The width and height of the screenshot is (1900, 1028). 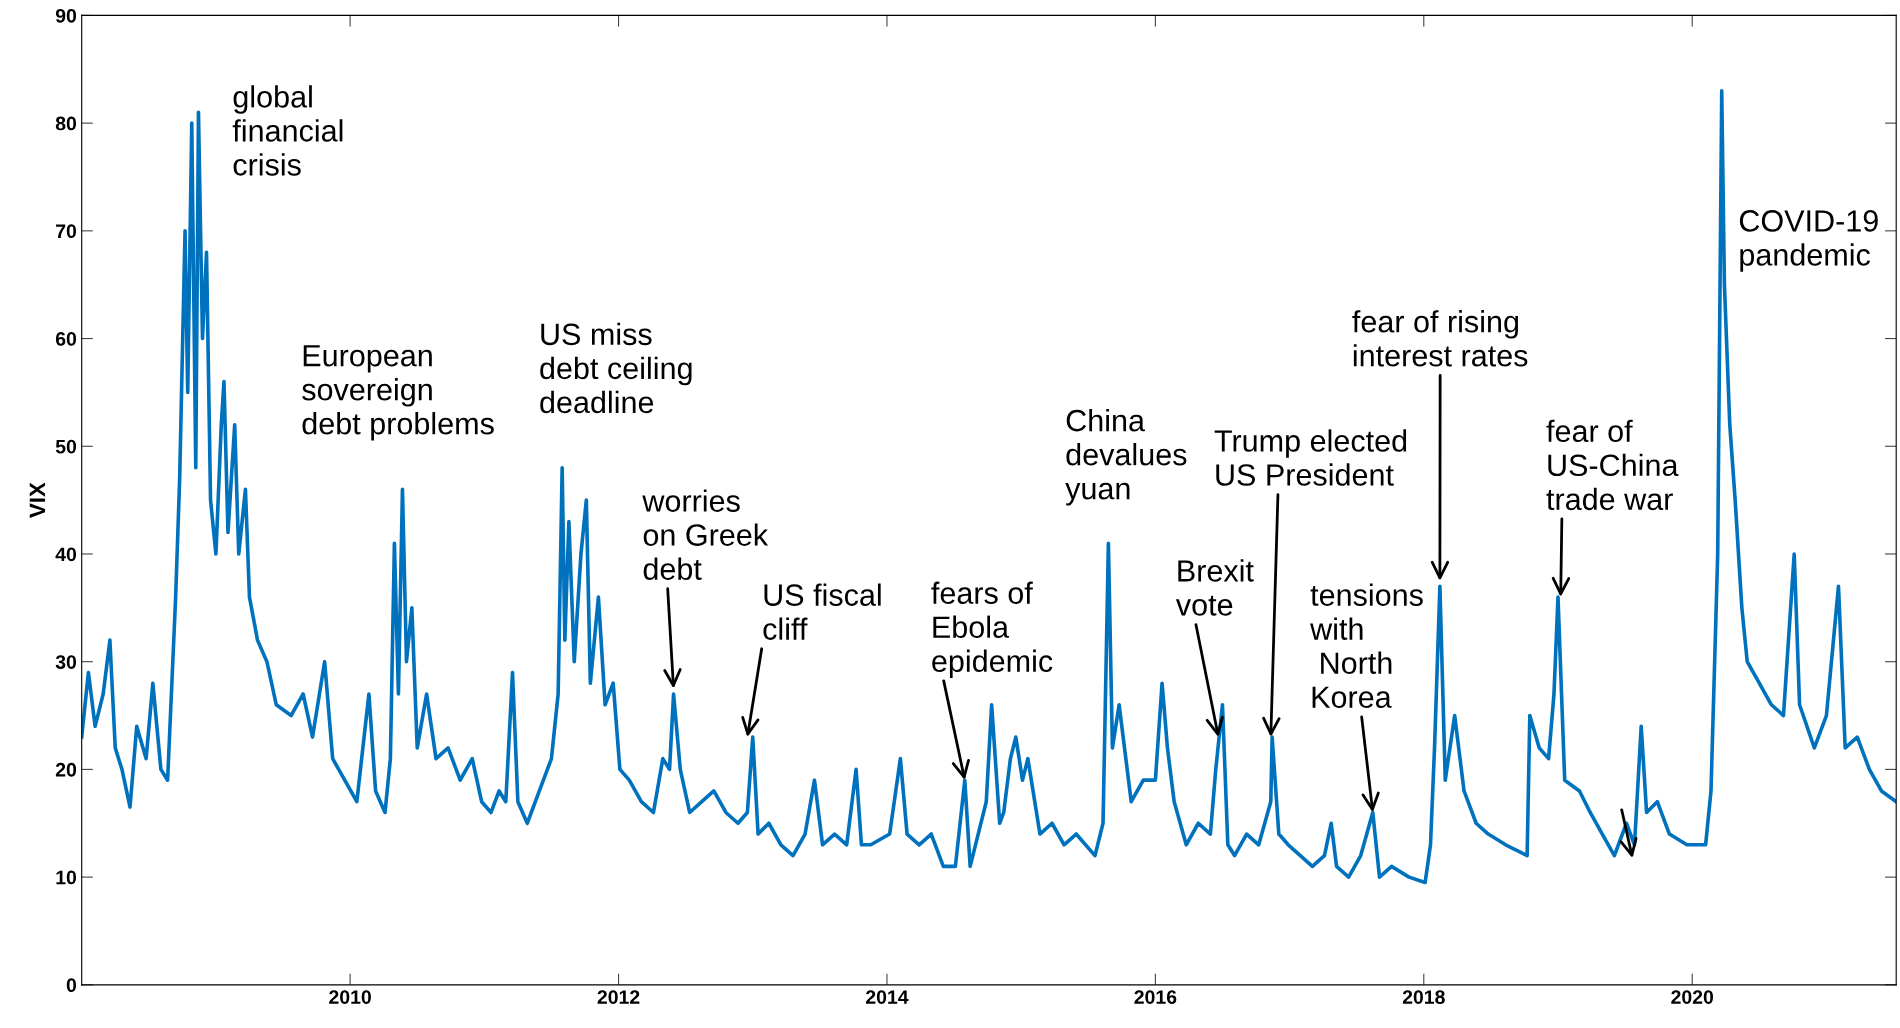 I want to click on annotation: European sovereign debt problems, so click(x=398, y=393).